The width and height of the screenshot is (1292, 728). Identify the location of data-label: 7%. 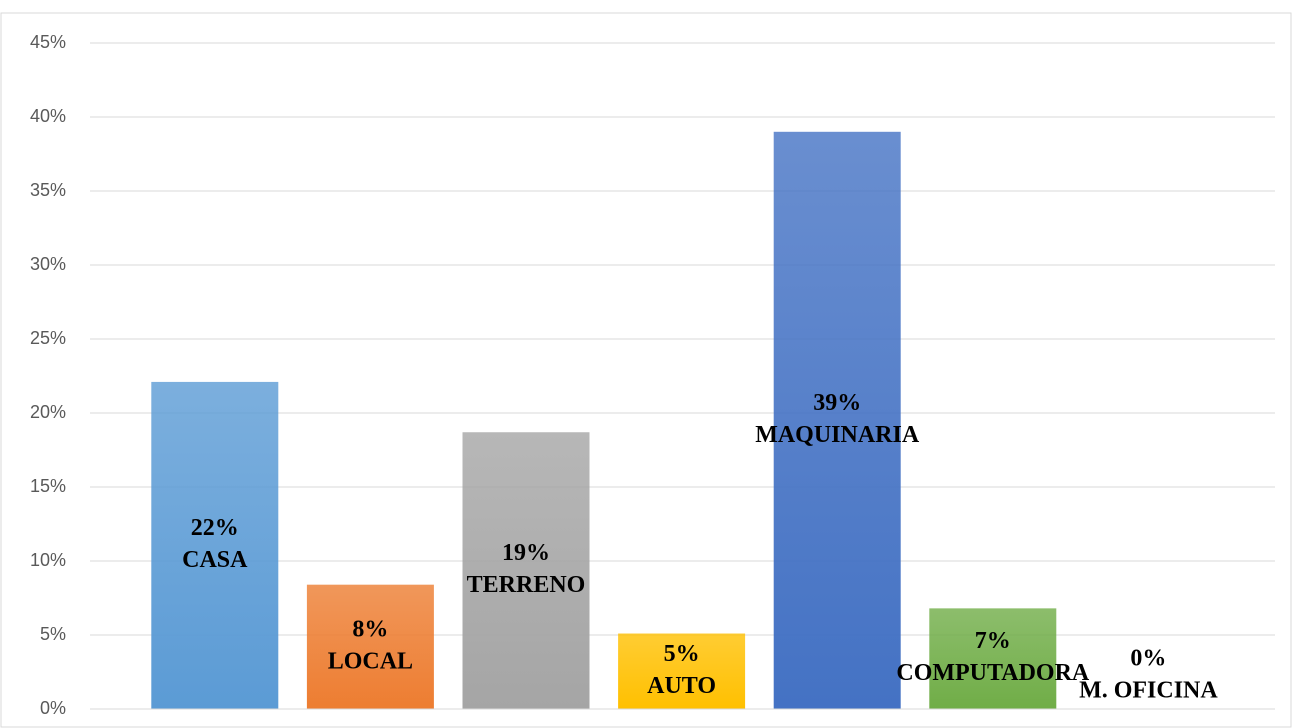
(993, 641).